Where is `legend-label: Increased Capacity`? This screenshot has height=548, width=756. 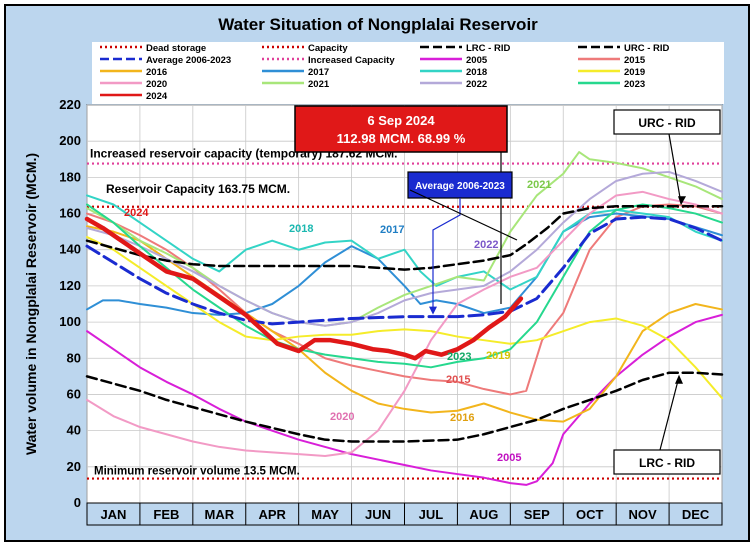 legend-label: Increased Capacity is located at coordinates (351, 60).